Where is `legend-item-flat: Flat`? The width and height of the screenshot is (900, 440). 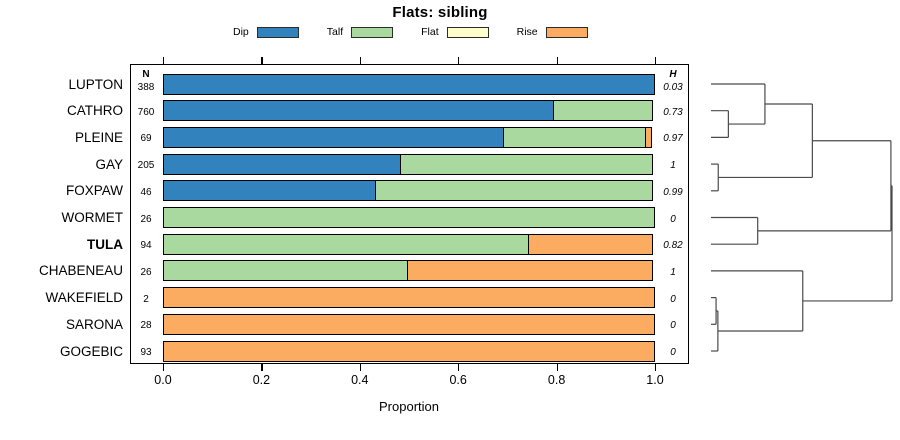 legend-item-flat: Flat is located at coordinates (455, 32).